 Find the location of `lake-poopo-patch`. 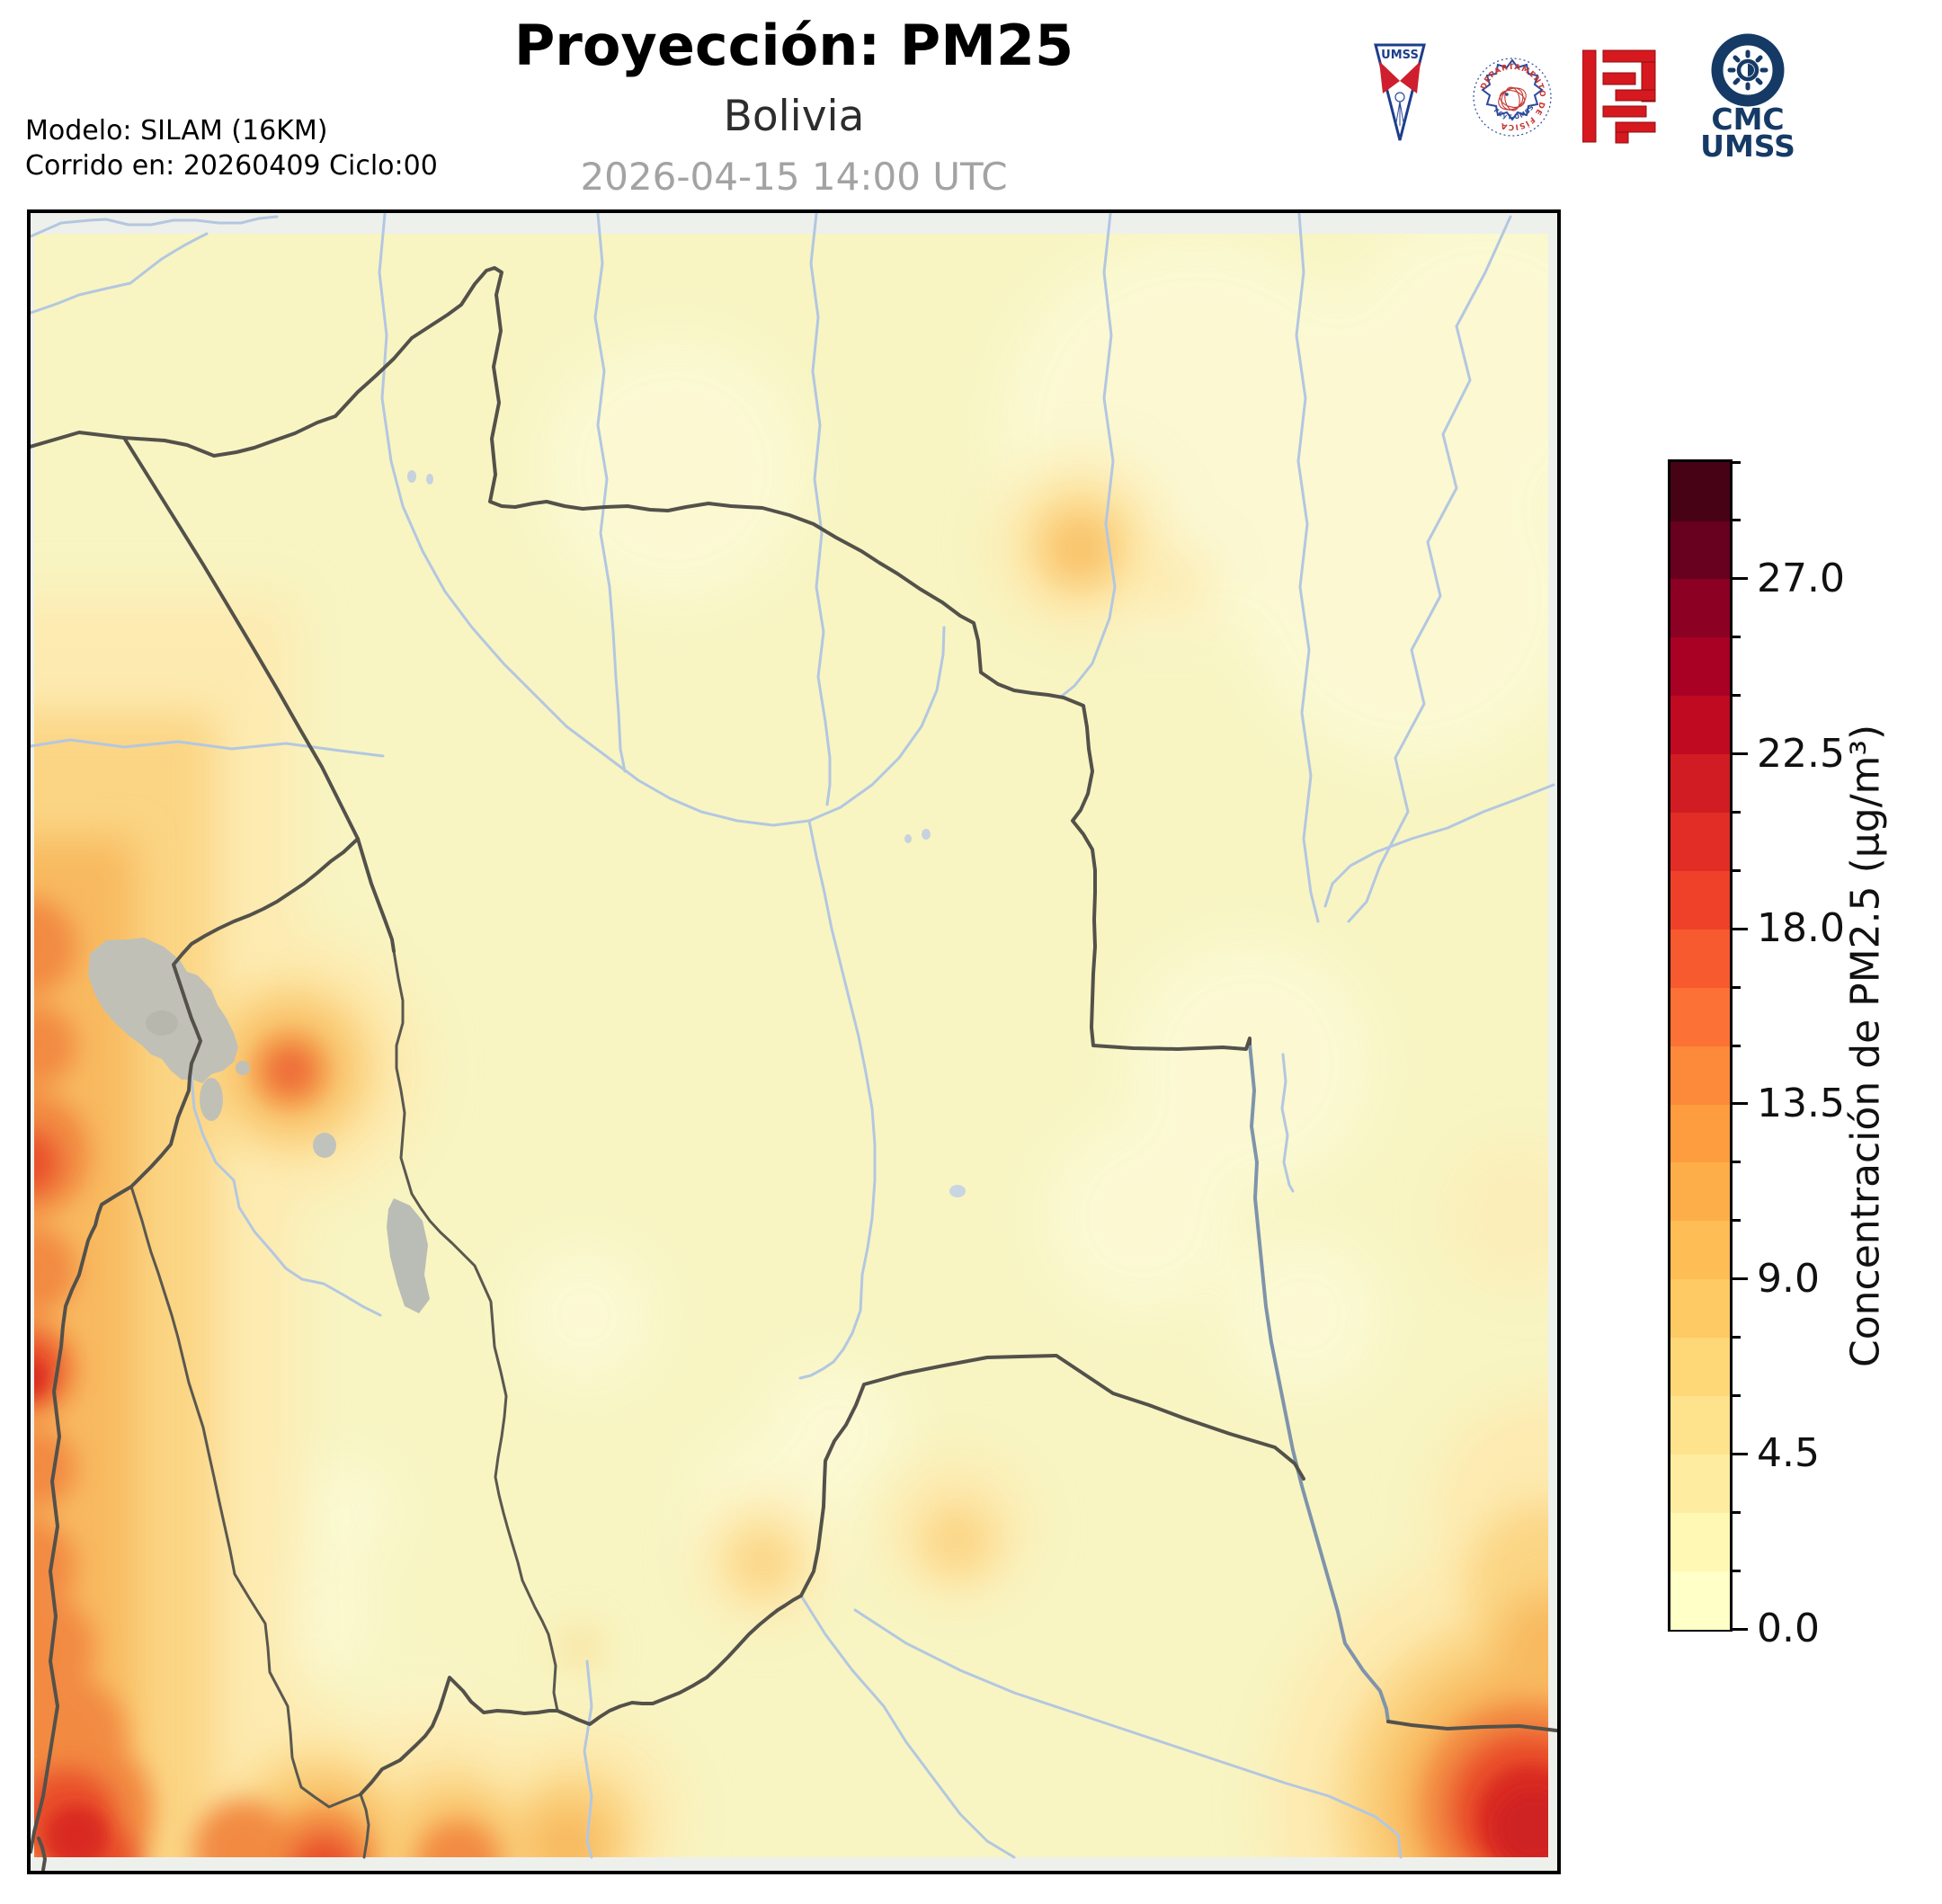

lake-poopo-patch is located at coordinates (408, 1255).